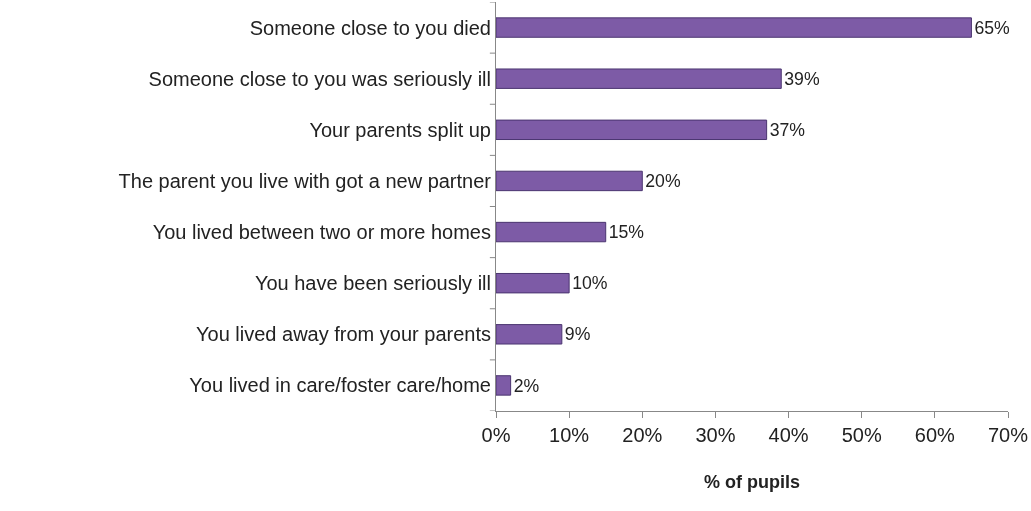 This screenshot has height=511, width=1031. What do you see at coordinates (400, 129) in the screenshot?
I see `y-tick-label: Your parents split up` at bounding box center [400, 129].